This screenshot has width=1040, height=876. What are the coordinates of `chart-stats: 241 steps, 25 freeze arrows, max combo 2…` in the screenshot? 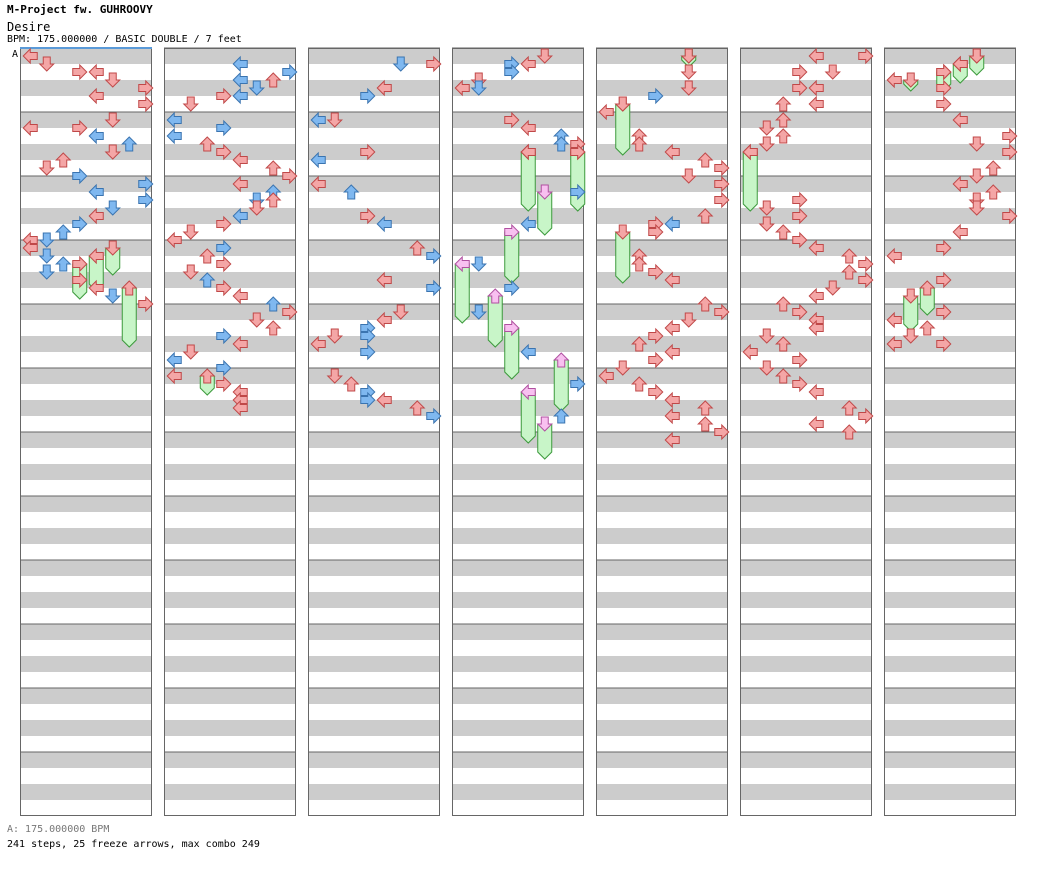 It's located at (133, 844).